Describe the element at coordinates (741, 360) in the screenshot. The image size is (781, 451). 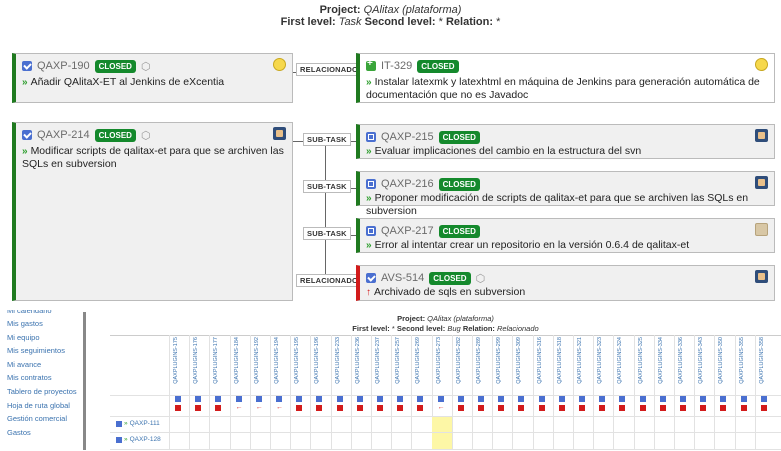
I see `column-issue-key: QAXPLUGINS-355` at that location.